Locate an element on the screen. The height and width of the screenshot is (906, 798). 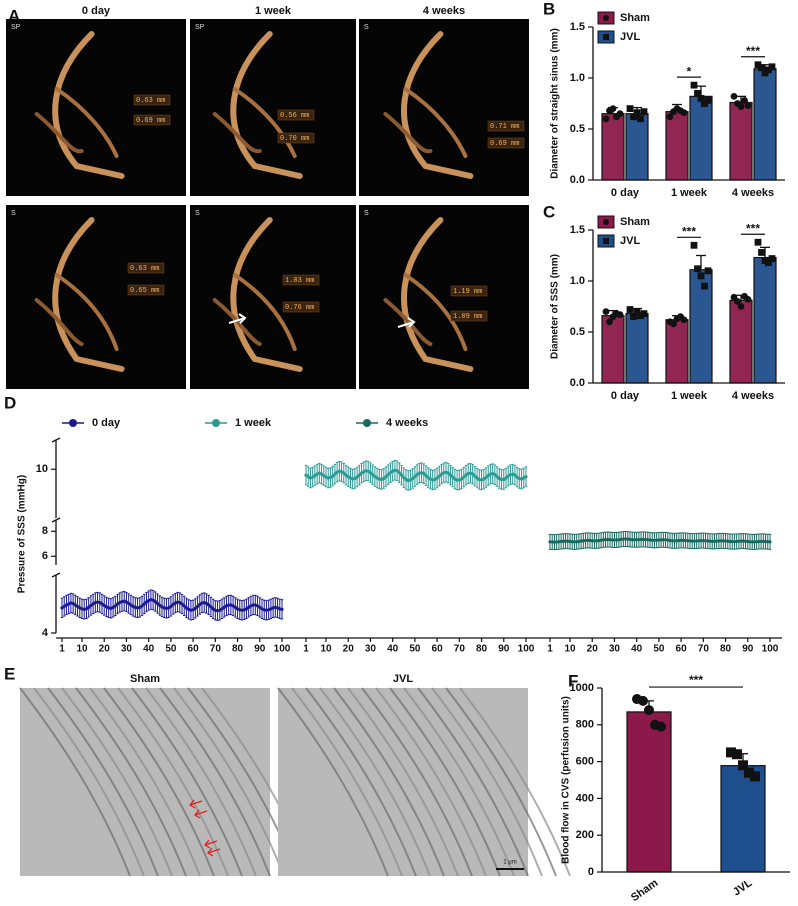
arrow is located at coordinates (406, 322).